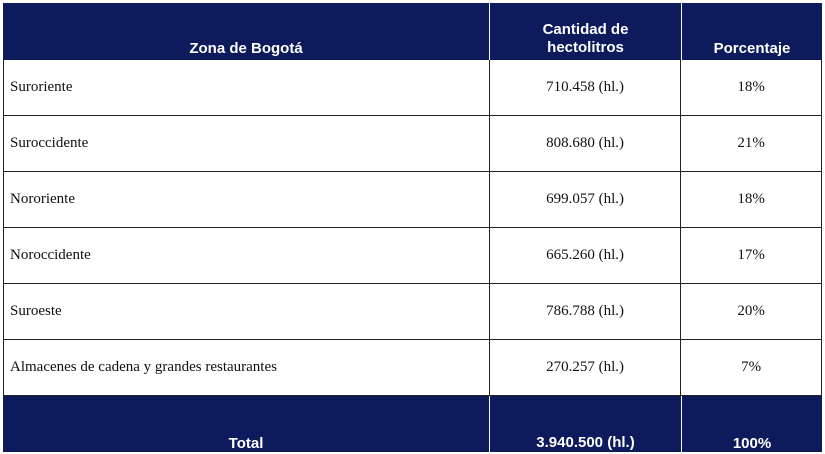 Image resolution: width=825 pixels, height=454 pixels. Describe the element at coordinates (585, 38) in the screenshot. I see `cell-text: Cantidad de hectolitros` at that location.